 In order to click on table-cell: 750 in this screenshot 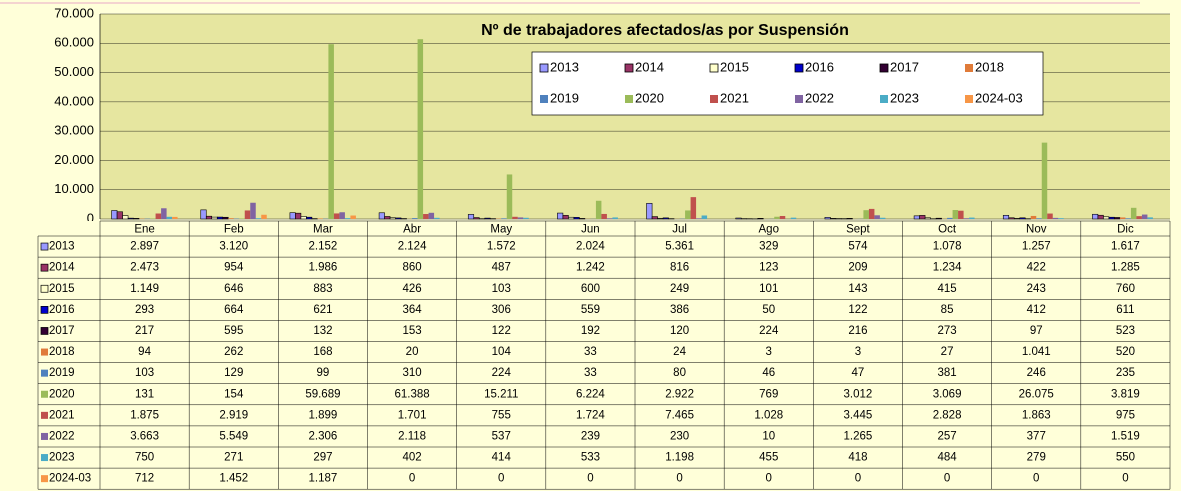, I will do `click(144, 458)`.